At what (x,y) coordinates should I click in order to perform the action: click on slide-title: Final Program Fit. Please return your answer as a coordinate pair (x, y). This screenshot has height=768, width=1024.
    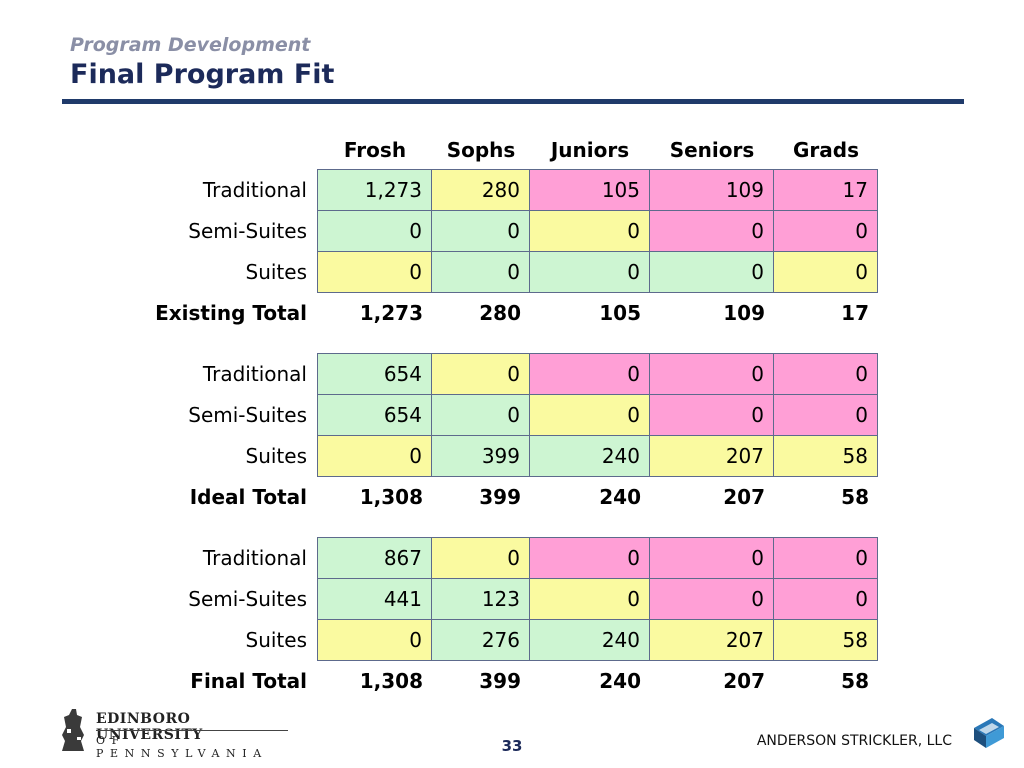
    Looking at the image, I should click on (202, 74).